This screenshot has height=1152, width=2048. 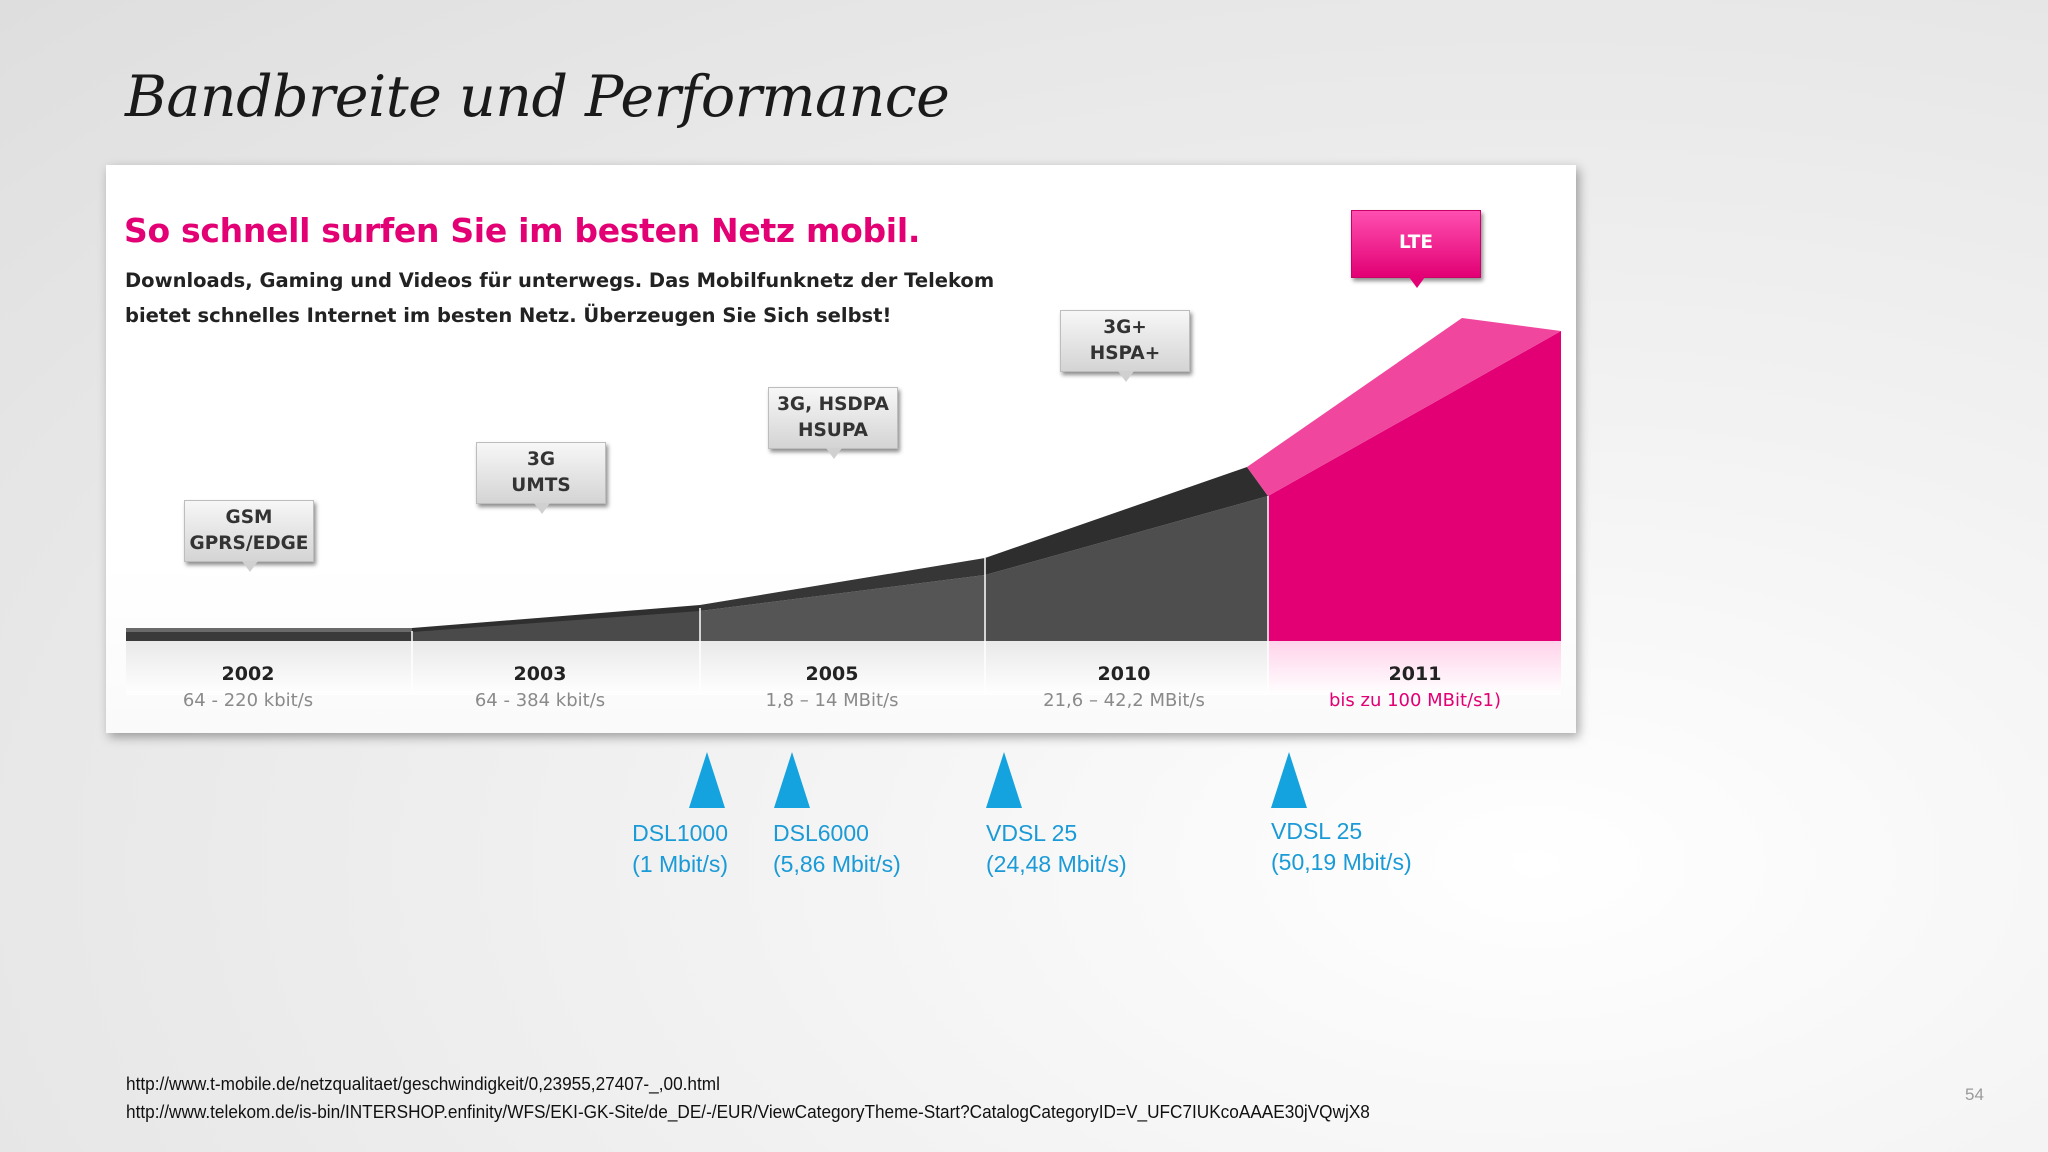 What do you see at coordinates (832, 700) in the screenshot?
I see `speed-label: 1,8 – 14 MBit/s` at bounding box center [832, 700].